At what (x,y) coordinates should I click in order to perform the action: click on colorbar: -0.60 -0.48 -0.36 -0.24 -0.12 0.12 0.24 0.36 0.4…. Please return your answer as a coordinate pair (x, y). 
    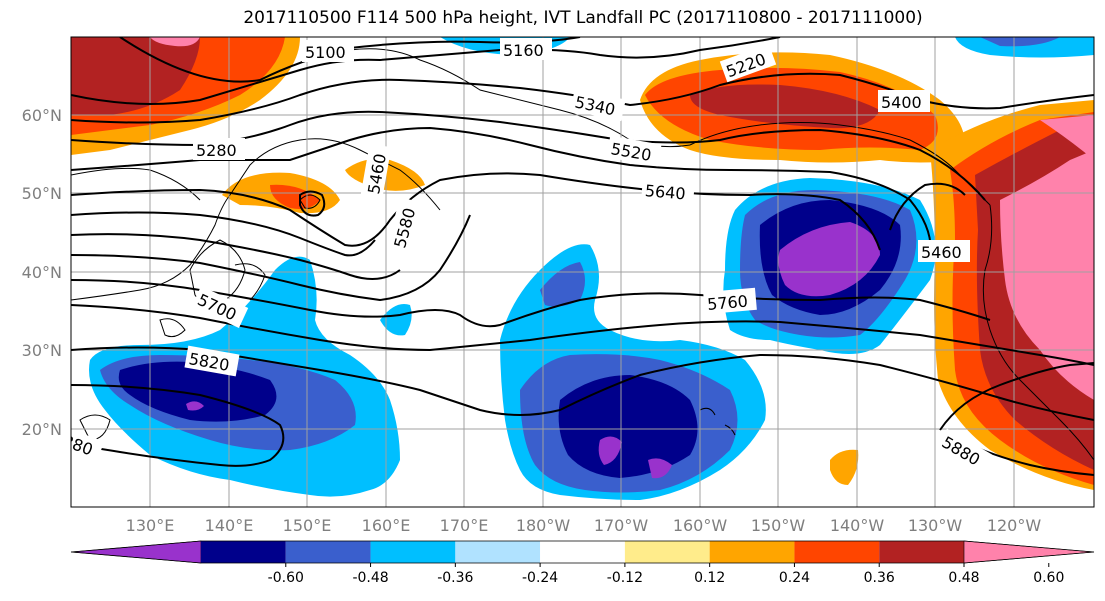
    Looking at the image, I should click on (582, 563).